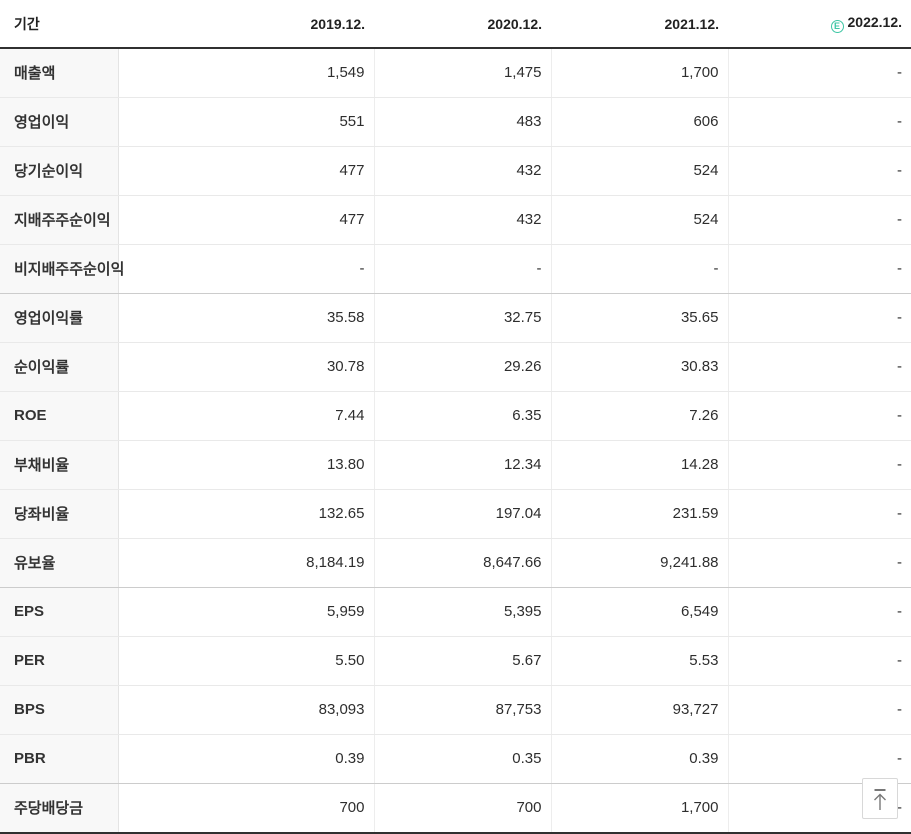  What do you see at coordinates (462, 661) in the screenshot?
I see `cell-value: 5.67` at bounding box center [462, 661].